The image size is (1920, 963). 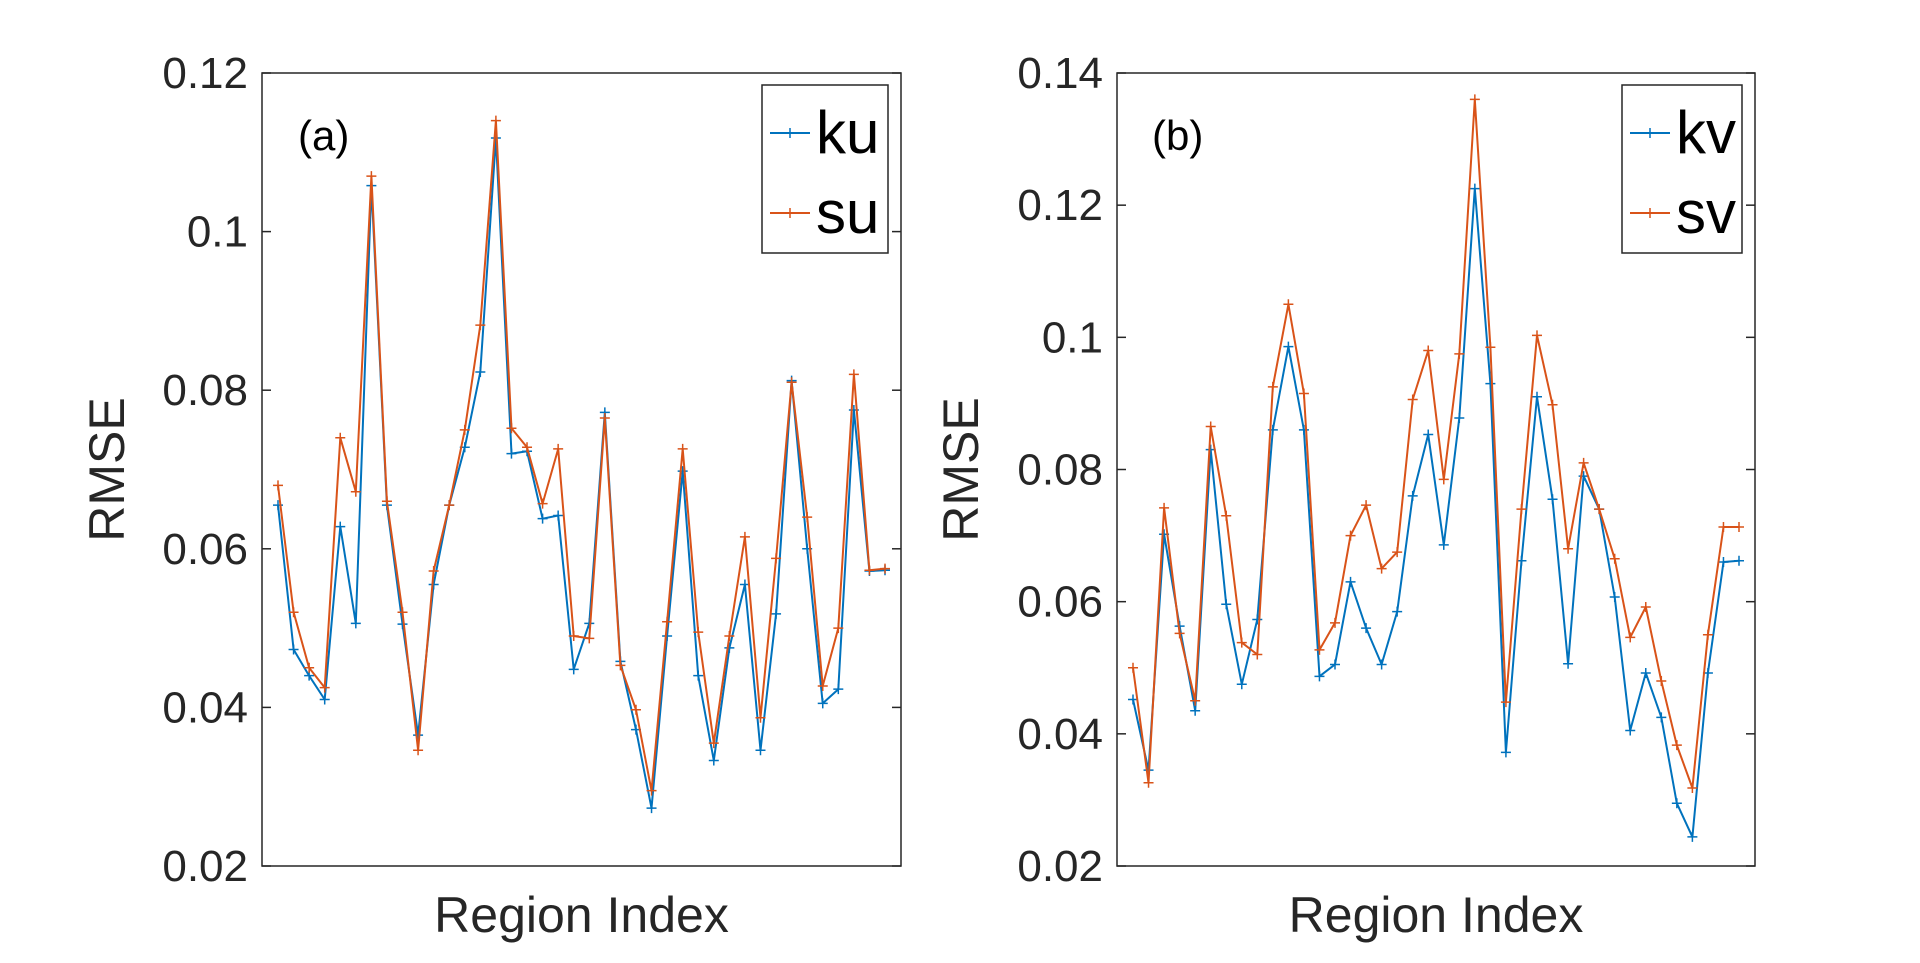 What do you see at coordinates (847, 212) in the screenshot?
I see `legend-label: su` at bounding box center [847, 212].